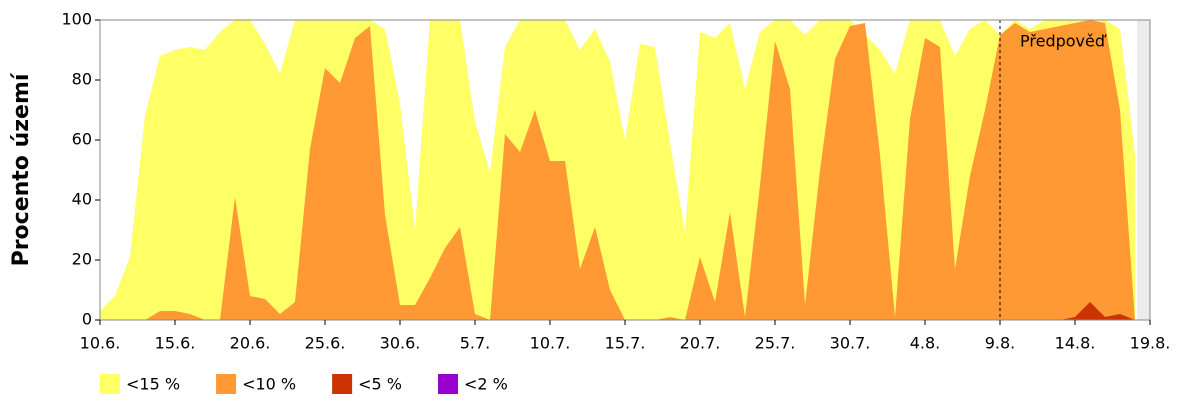  What do you see at coordinates (82, 199) in the screenshot?
I see `y-tick-label: 40` at bounding box center [82, 199].